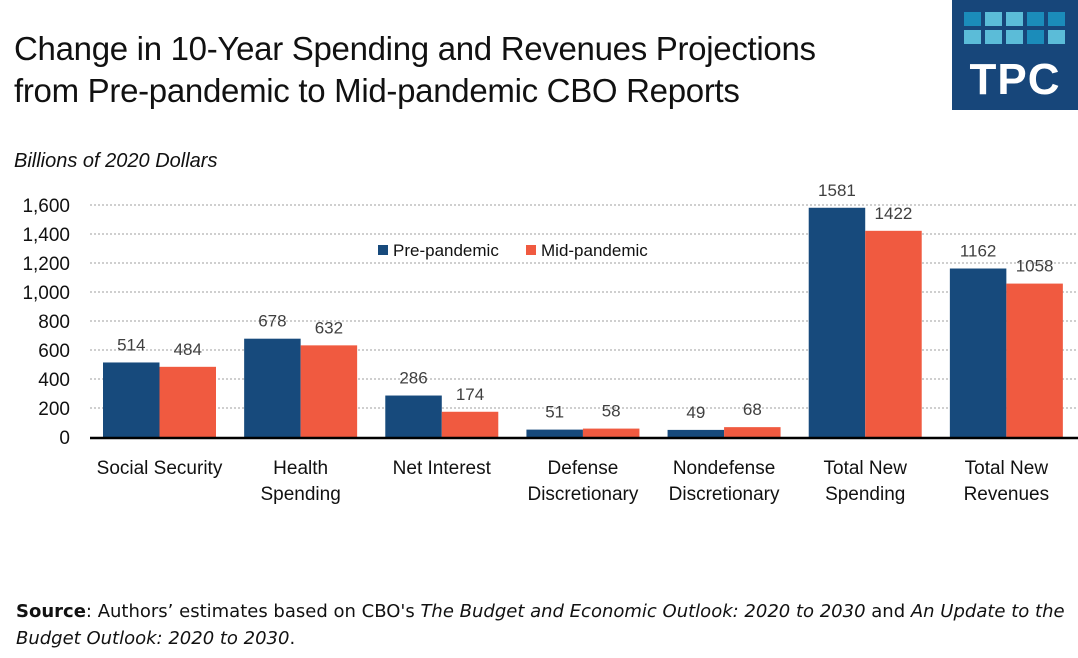 The height and width of the screenshot is (658, 1078). Describe the element at coordinates (442, 468) in the screenshot. I see `x-tick-label: Net Interest` at that location.